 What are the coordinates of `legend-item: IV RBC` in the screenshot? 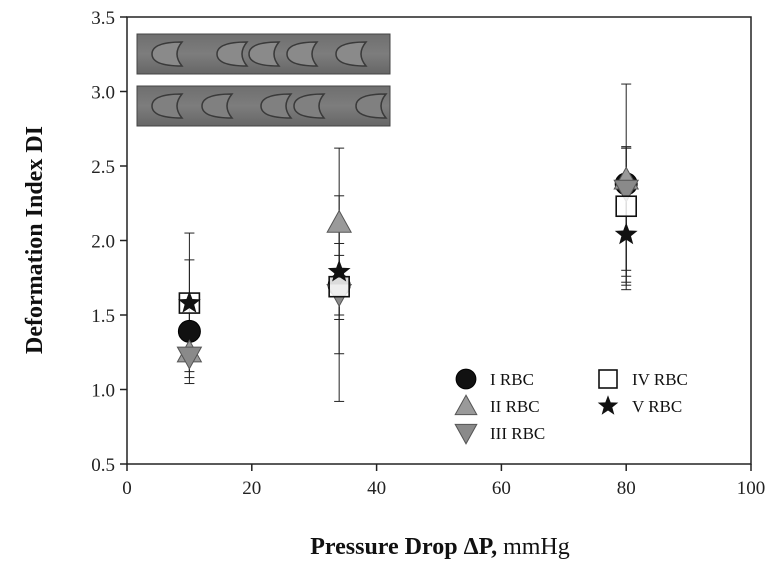 It's located at (643, 379).